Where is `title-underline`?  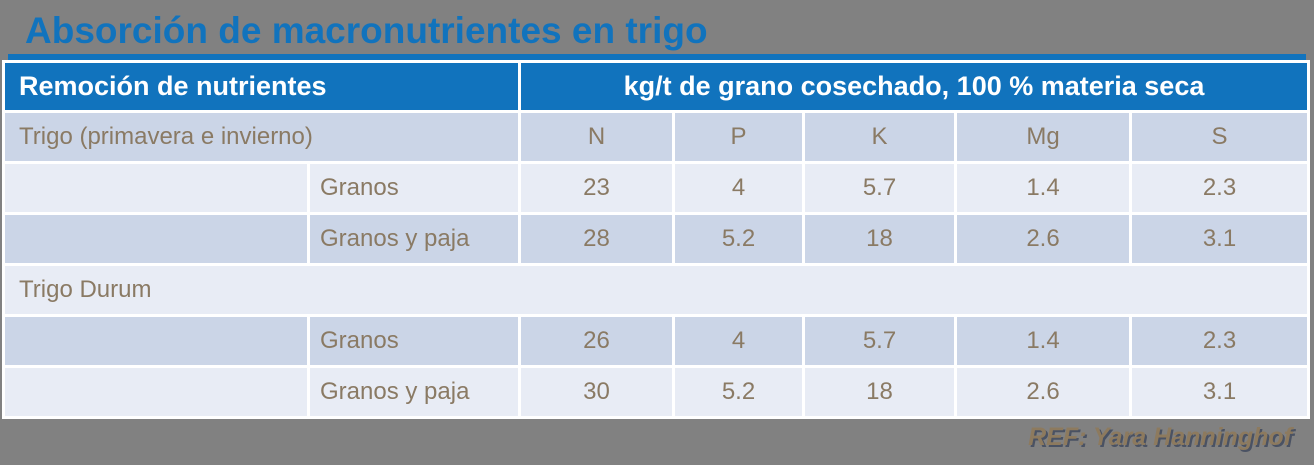 title-underline is located at coordinates (657, 57).